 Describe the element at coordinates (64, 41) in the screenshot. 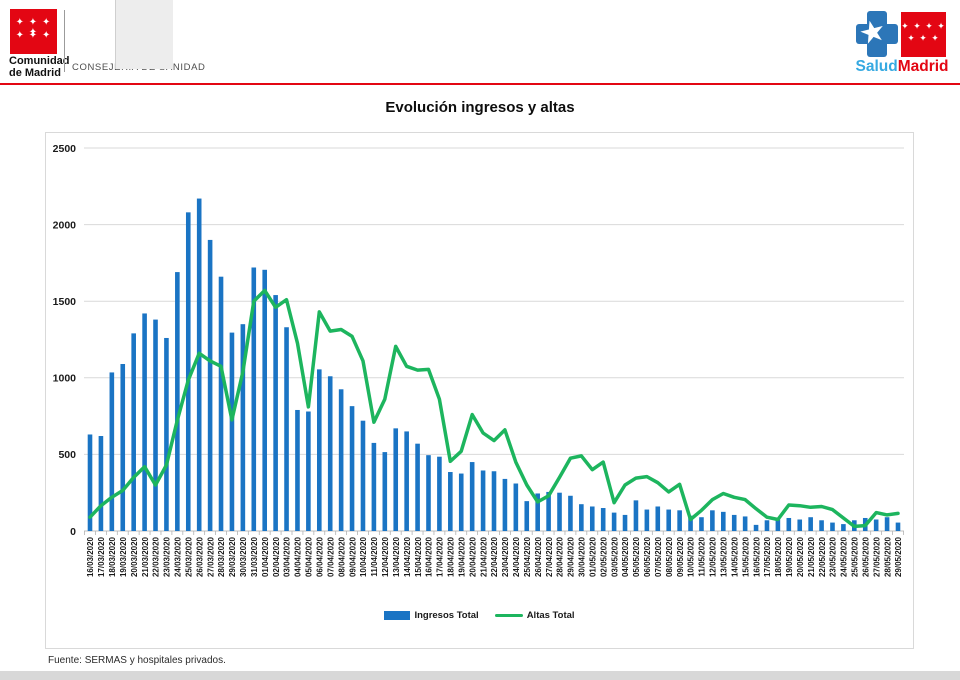

I see `header-divider` at that location.